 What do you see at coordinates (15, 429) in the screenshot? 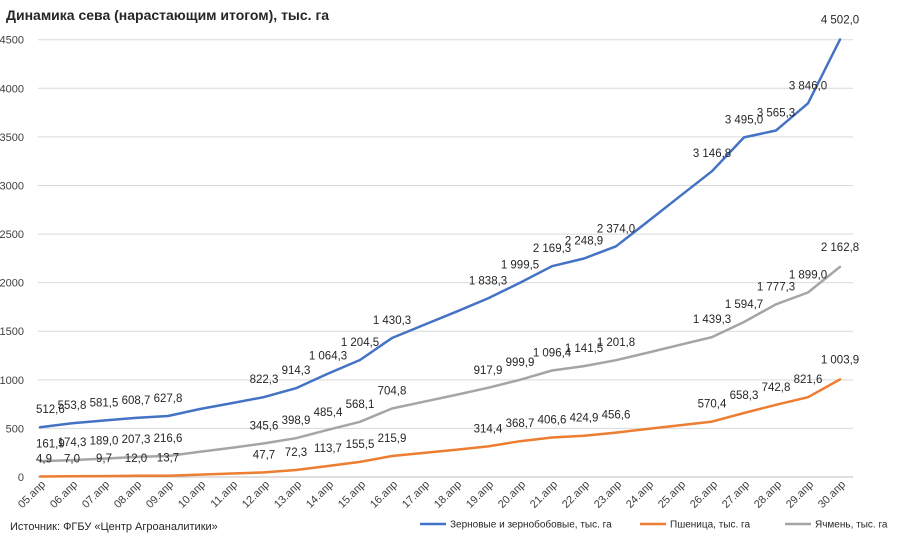
I see `y-tick-label: 500` at bounding box center [15, 429].